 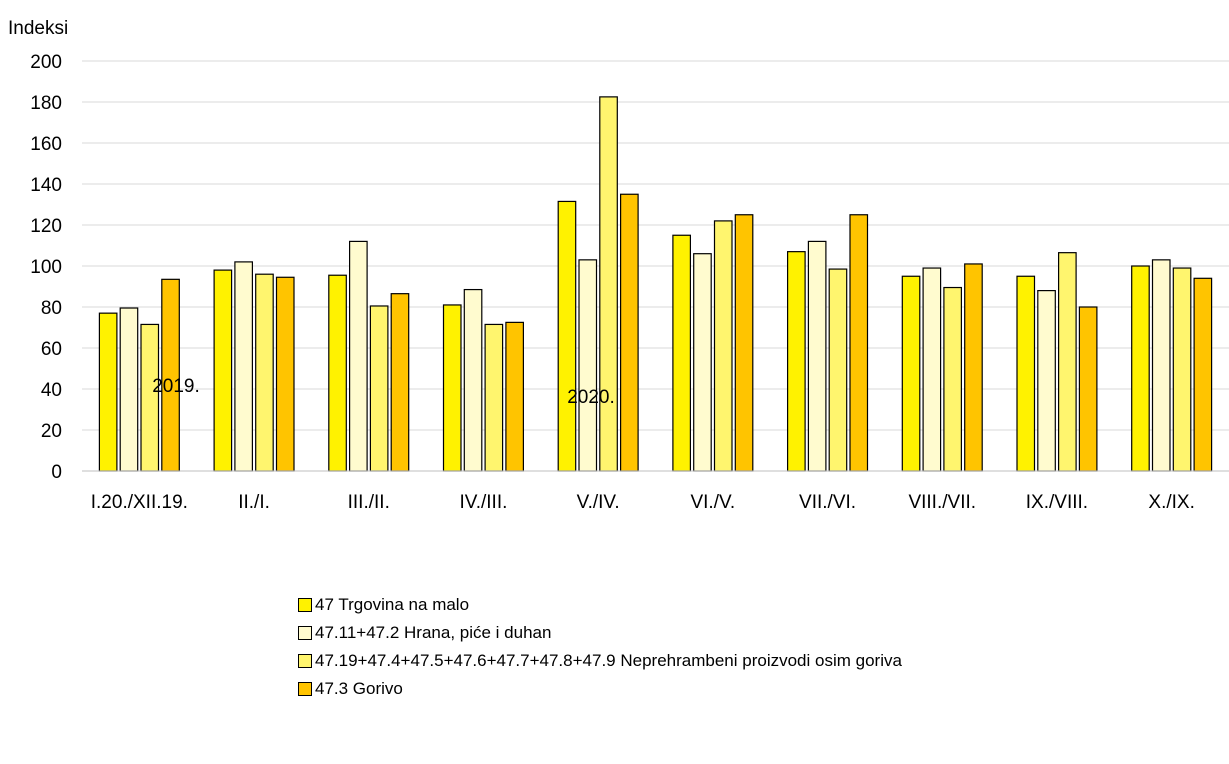 What do you see at coordinates (712, 502) in the screenshot?
I see `x-tick-label: VI./V.` at bounding box center [712, 502].